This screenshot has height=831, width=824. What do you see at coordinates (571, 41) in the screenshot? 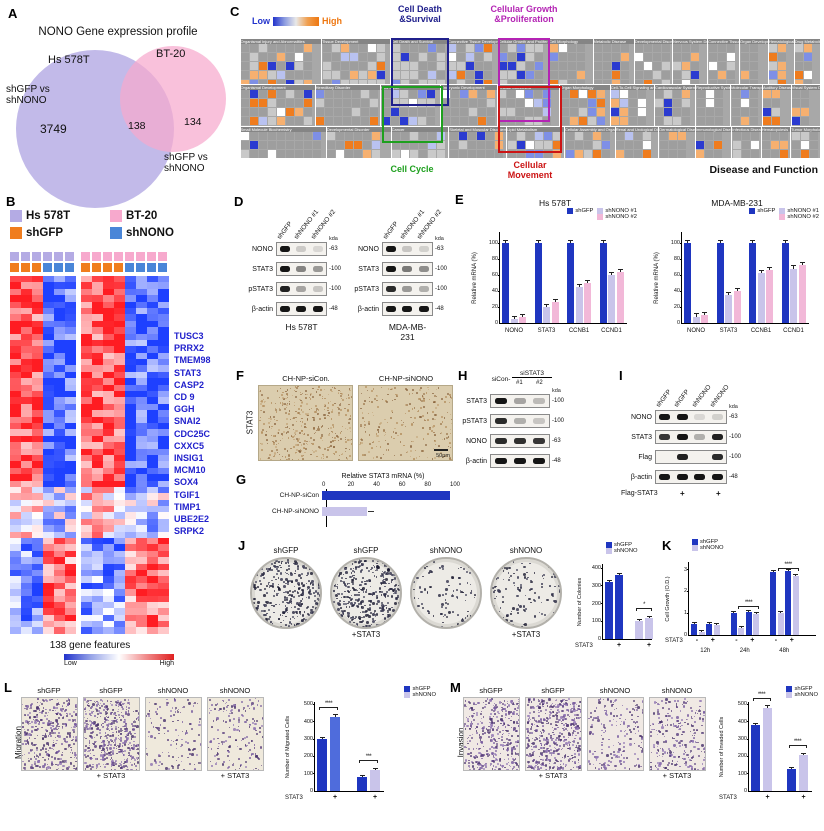
I see `treemap-block-title: Cell Morphology` at bounding box center [571, 41].